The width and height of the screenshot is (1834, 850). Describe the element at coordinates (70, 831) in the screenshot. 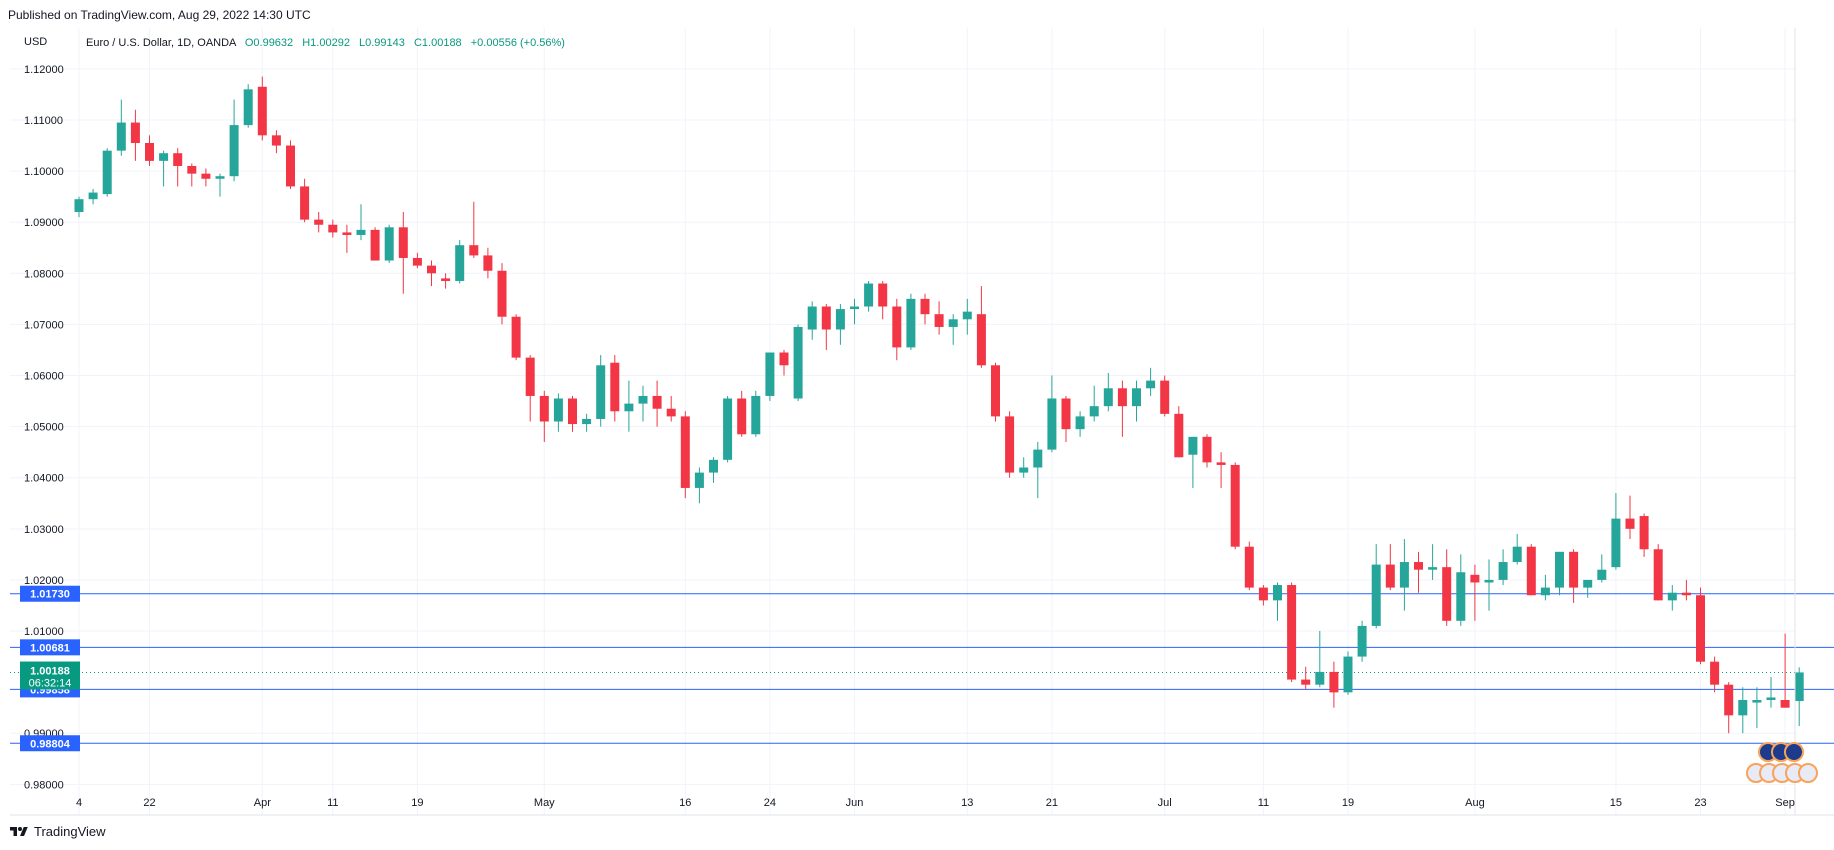

I see `footer-brand: TradingView` at that location.